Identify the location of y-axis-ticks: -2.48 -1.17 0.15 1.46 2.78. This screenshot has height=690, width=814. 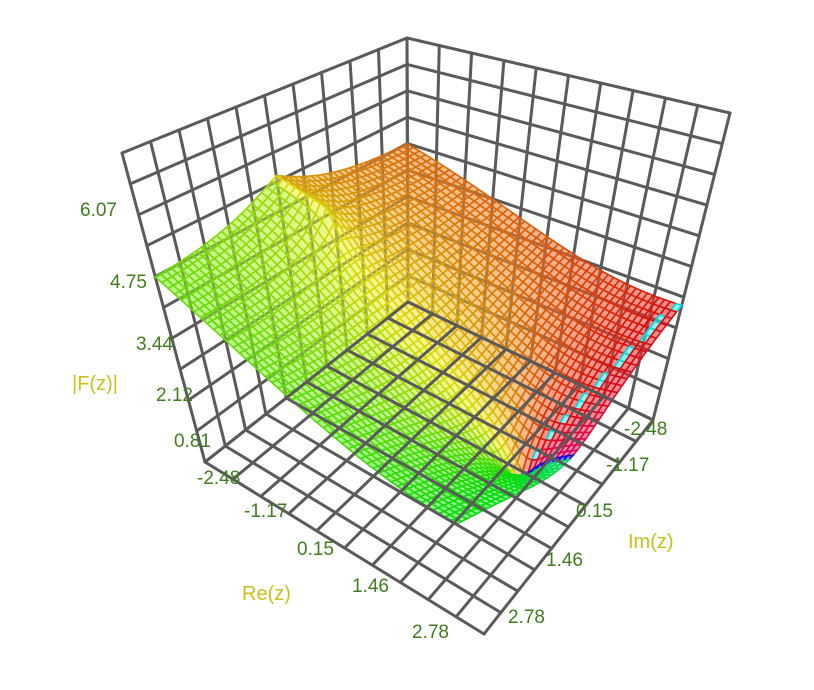
(587, 523).